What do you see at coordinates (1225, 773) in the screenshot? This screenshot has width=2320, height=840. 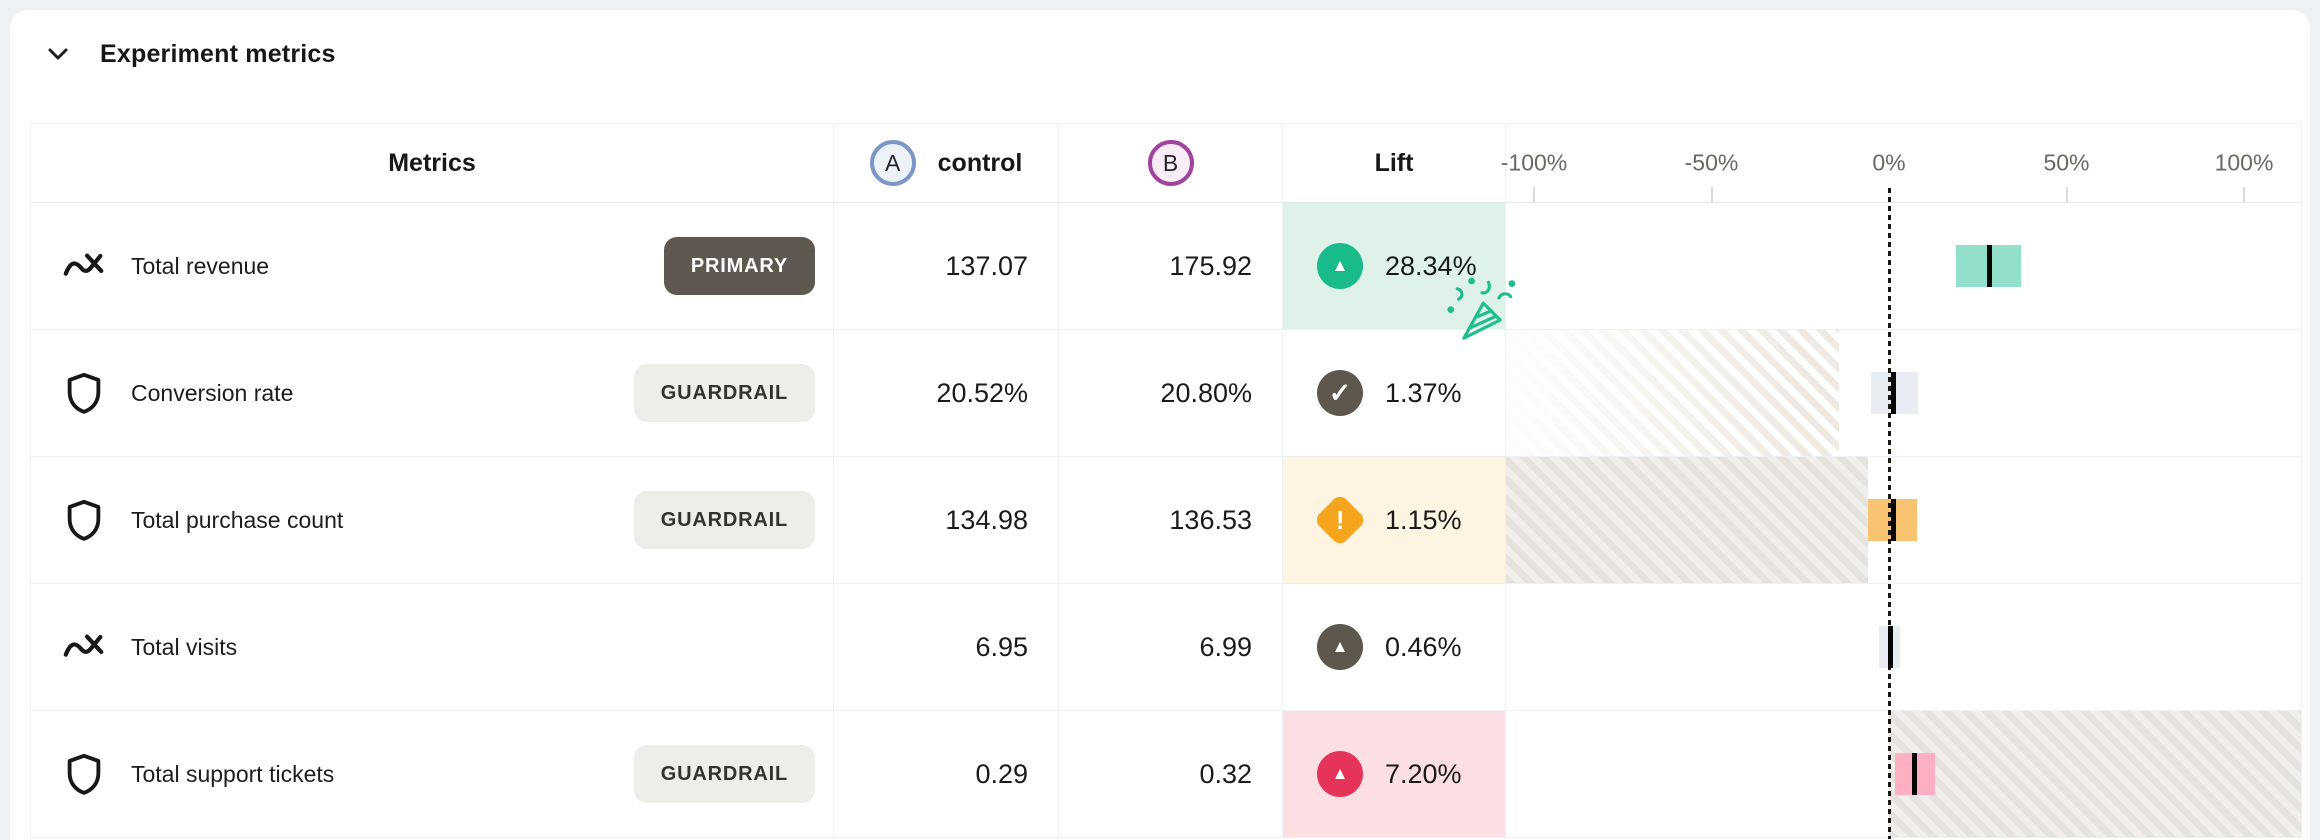 I see `variant-value: 0.32` at bounding box center [1225, 773].